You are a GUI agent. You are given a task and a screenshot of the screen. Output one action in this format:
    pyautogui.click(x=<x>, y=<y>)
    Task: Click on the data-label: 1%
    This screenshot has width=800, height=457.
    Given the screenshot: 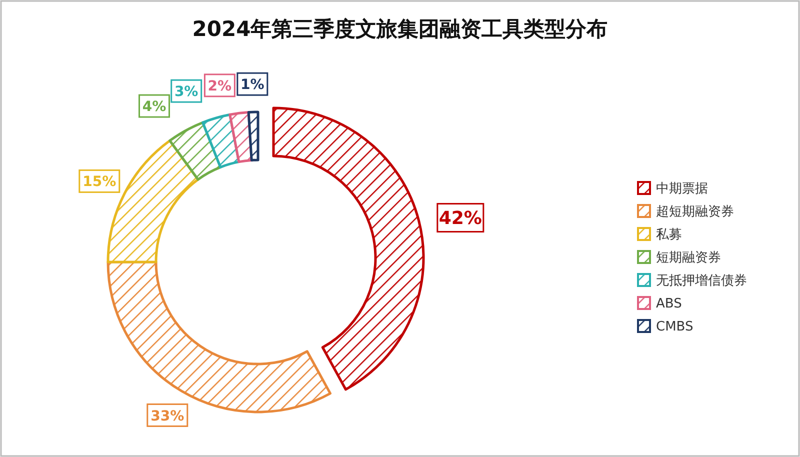 What is the action you would take?
    pyautogui.click(x=252, y=85)
    